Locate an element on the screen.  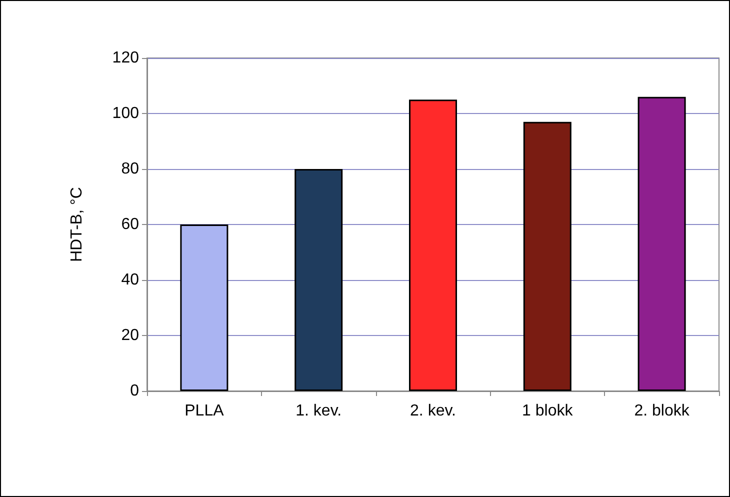
y-tick-label: 40 is located at coordinates (130, 280).